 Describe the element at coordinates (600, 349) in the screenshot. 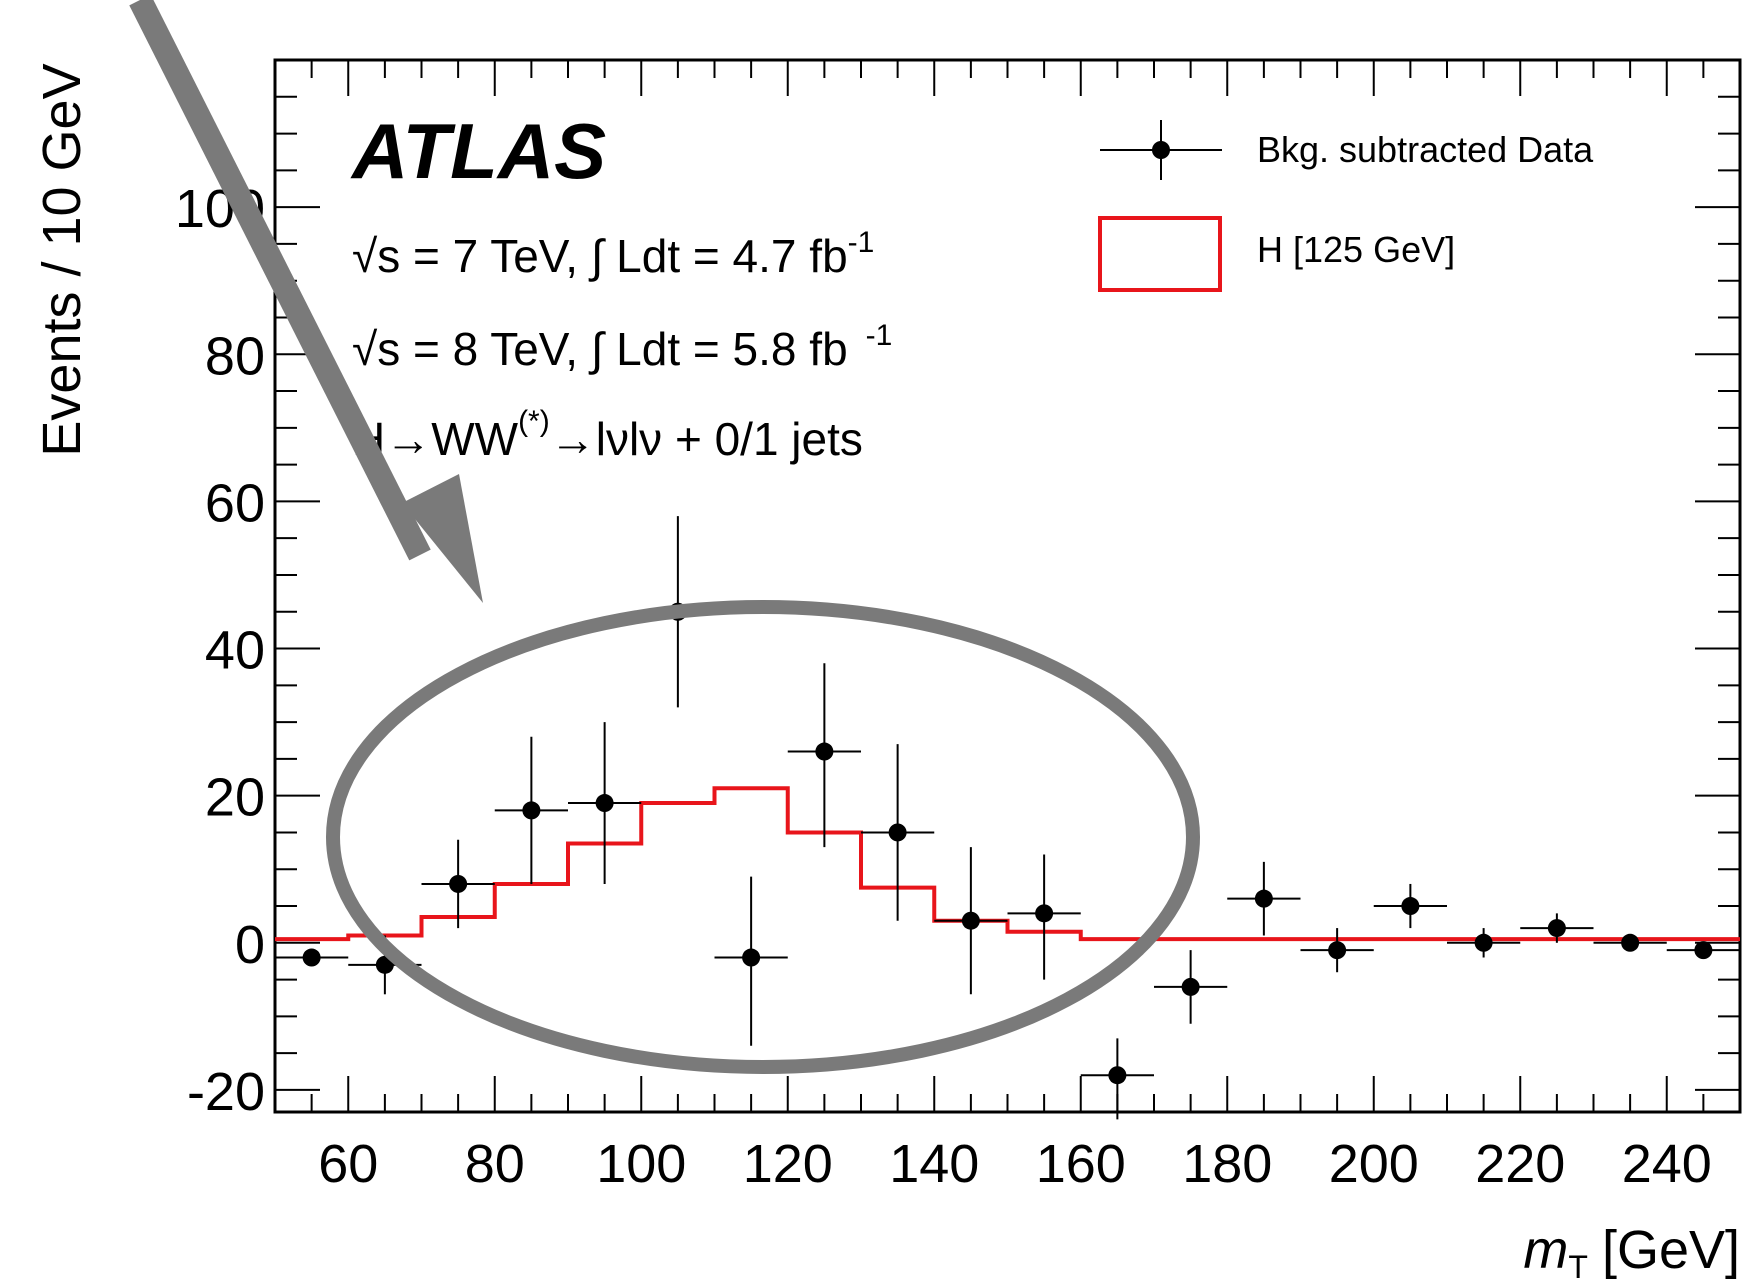

I see `annotation-line-2-text: √s = 8 TeV, ∫ Ldt = 5.8 fb` at that location.